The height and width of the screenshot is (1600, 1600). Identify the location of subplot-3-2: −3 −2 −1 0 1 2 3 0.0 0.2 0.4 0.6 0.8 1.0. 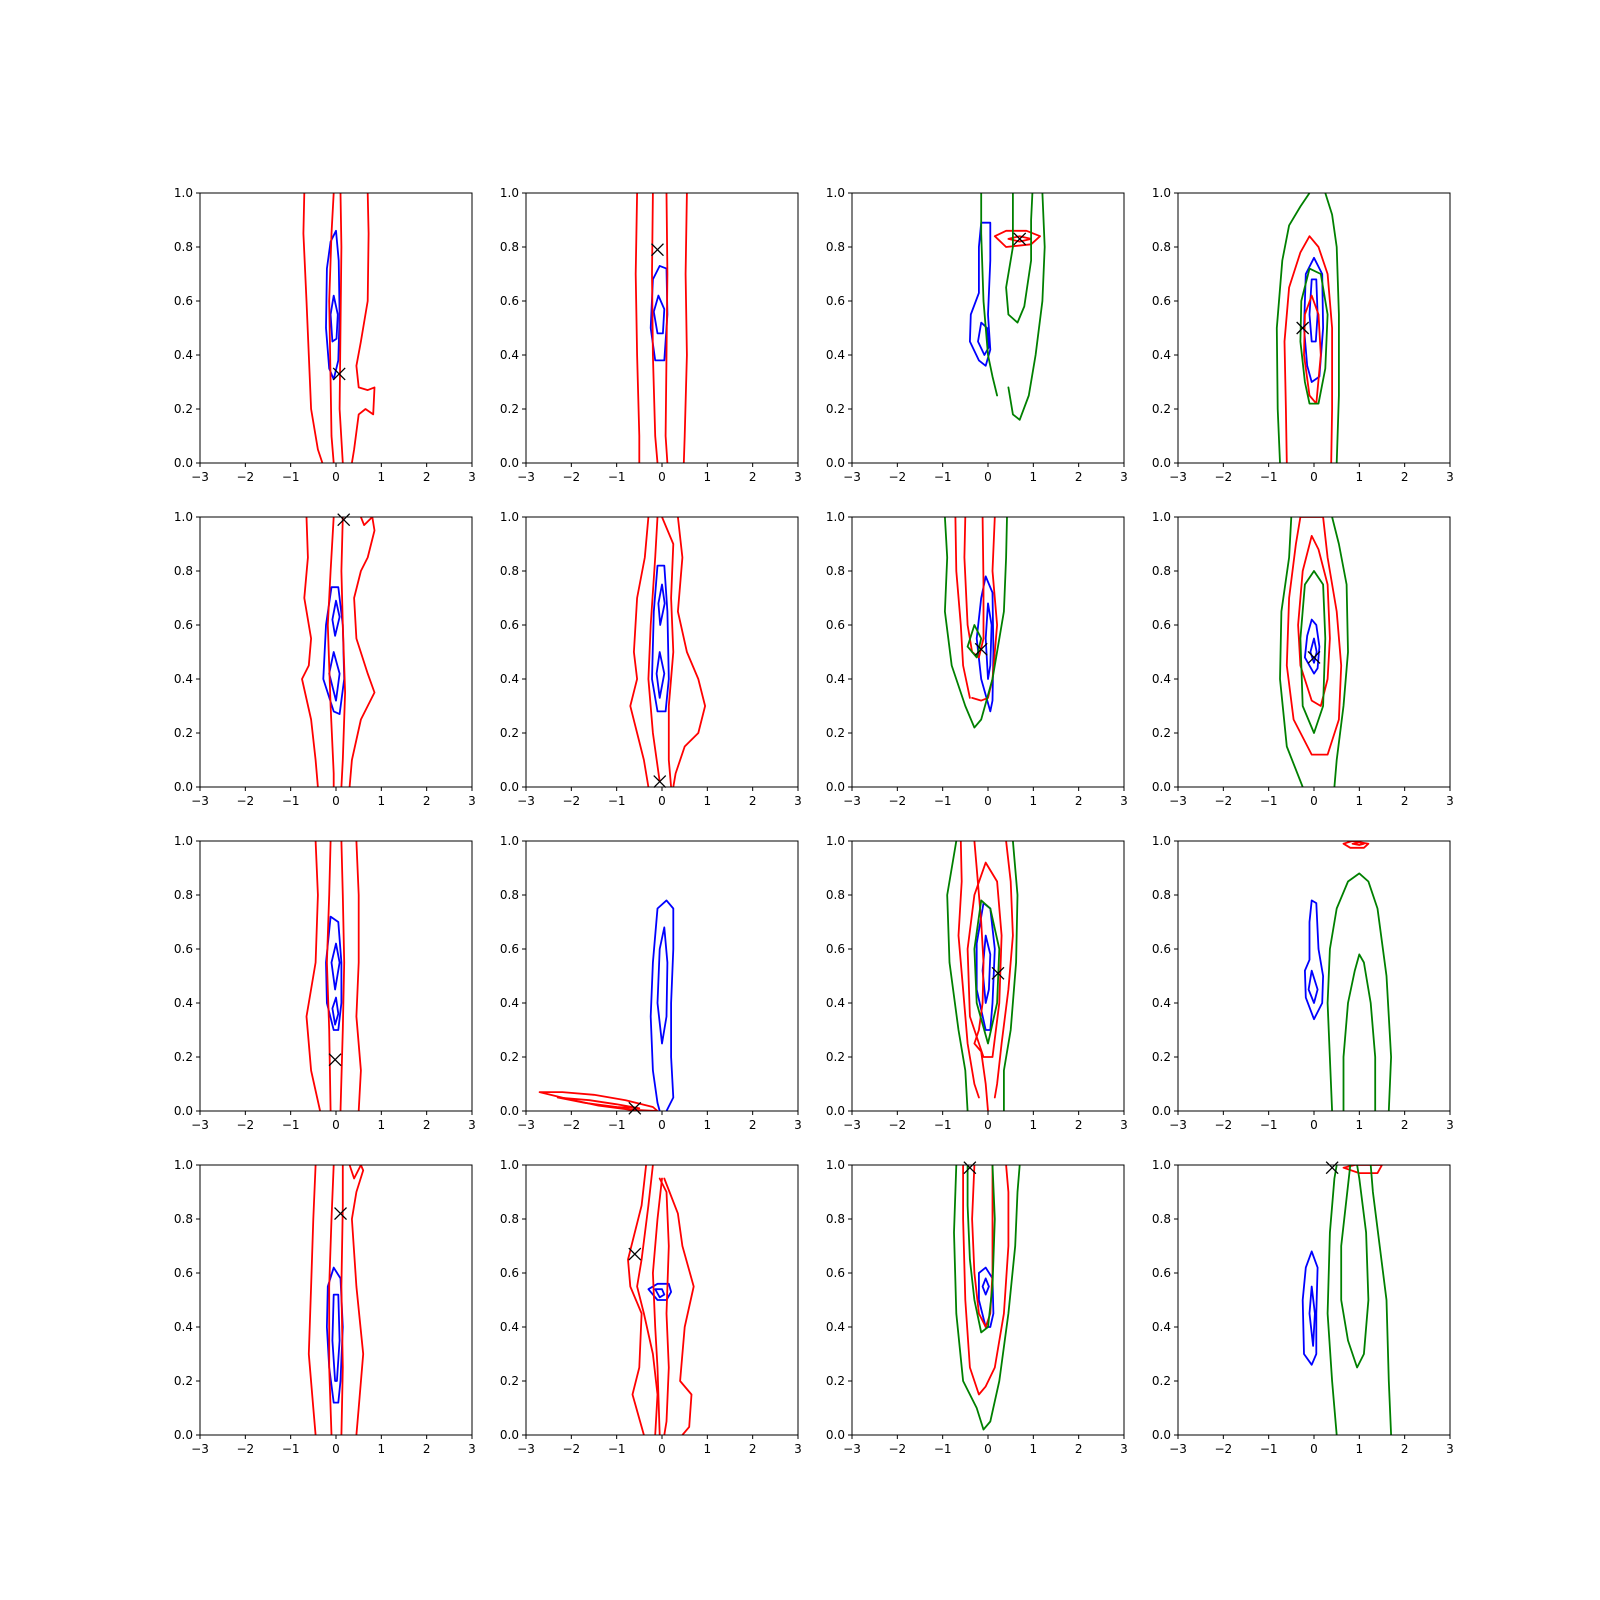
(651, 983).